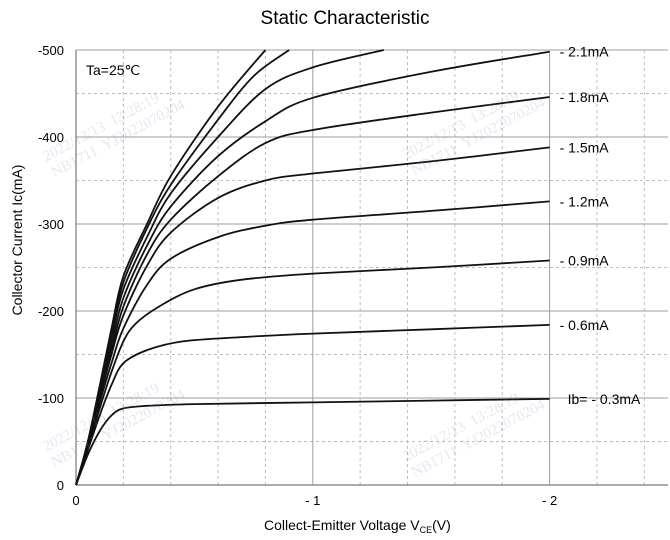 This screenshot has width=670, height=540. Describe the element at coordinates (345, 18) in the screenshot. I see `chart-title: Static Characteristic` at that location.